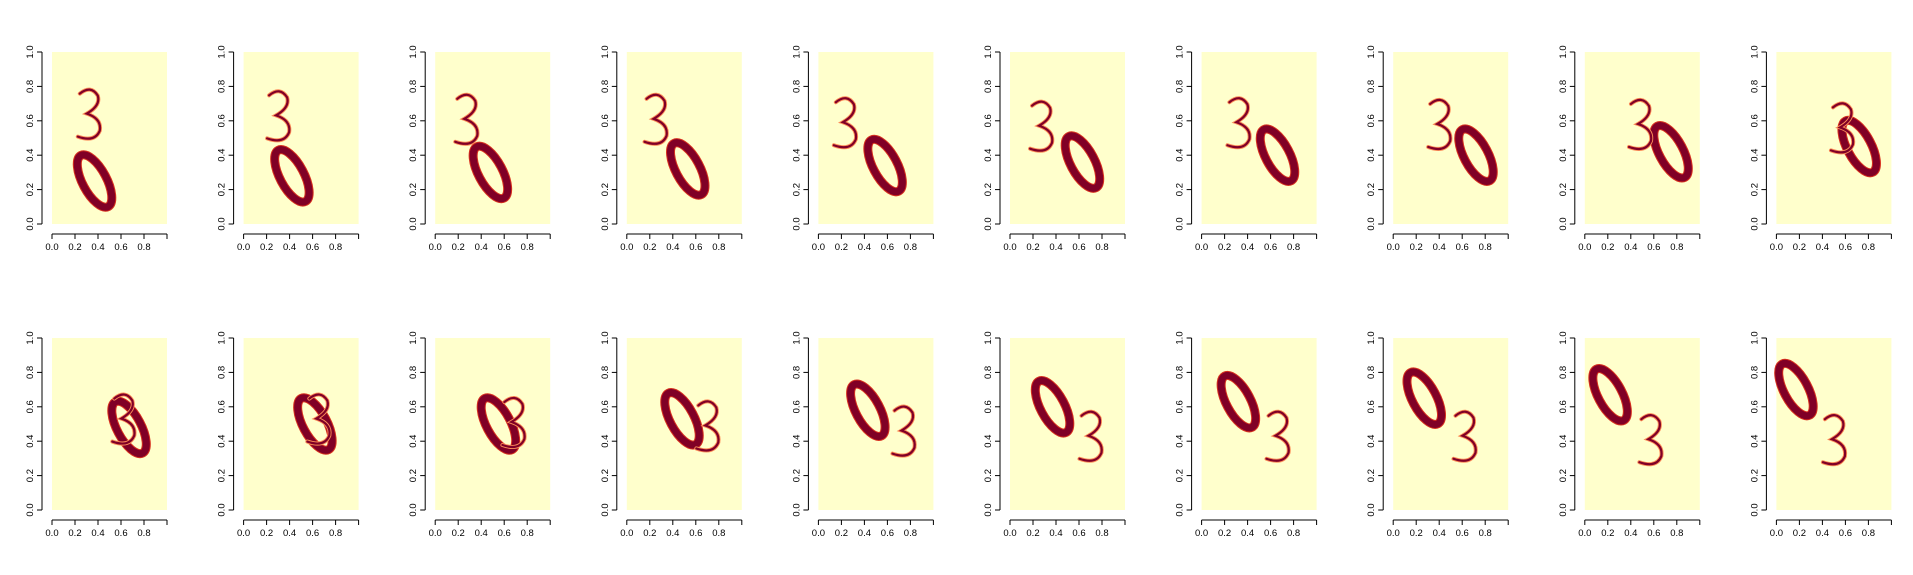 Image resolution: width=1913 pixels, height=575 pixels. I want to click on panel-16: 0.0 0.2 0.4 0.6 0.8 0.0 0.2 0.4 0.6 0.8 1.0, so click(1054, 435).